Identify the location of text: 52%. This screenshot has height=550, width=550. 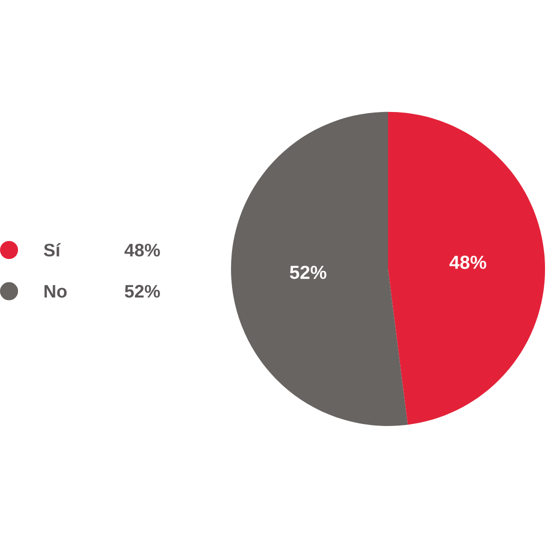
(142, 291).